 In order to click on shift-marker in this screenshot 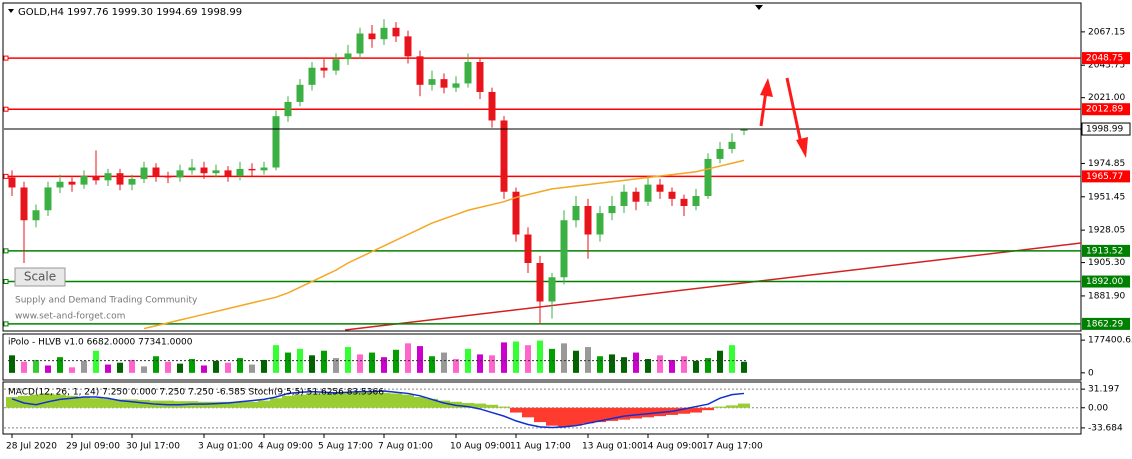, I will do `click(759, 7)`.